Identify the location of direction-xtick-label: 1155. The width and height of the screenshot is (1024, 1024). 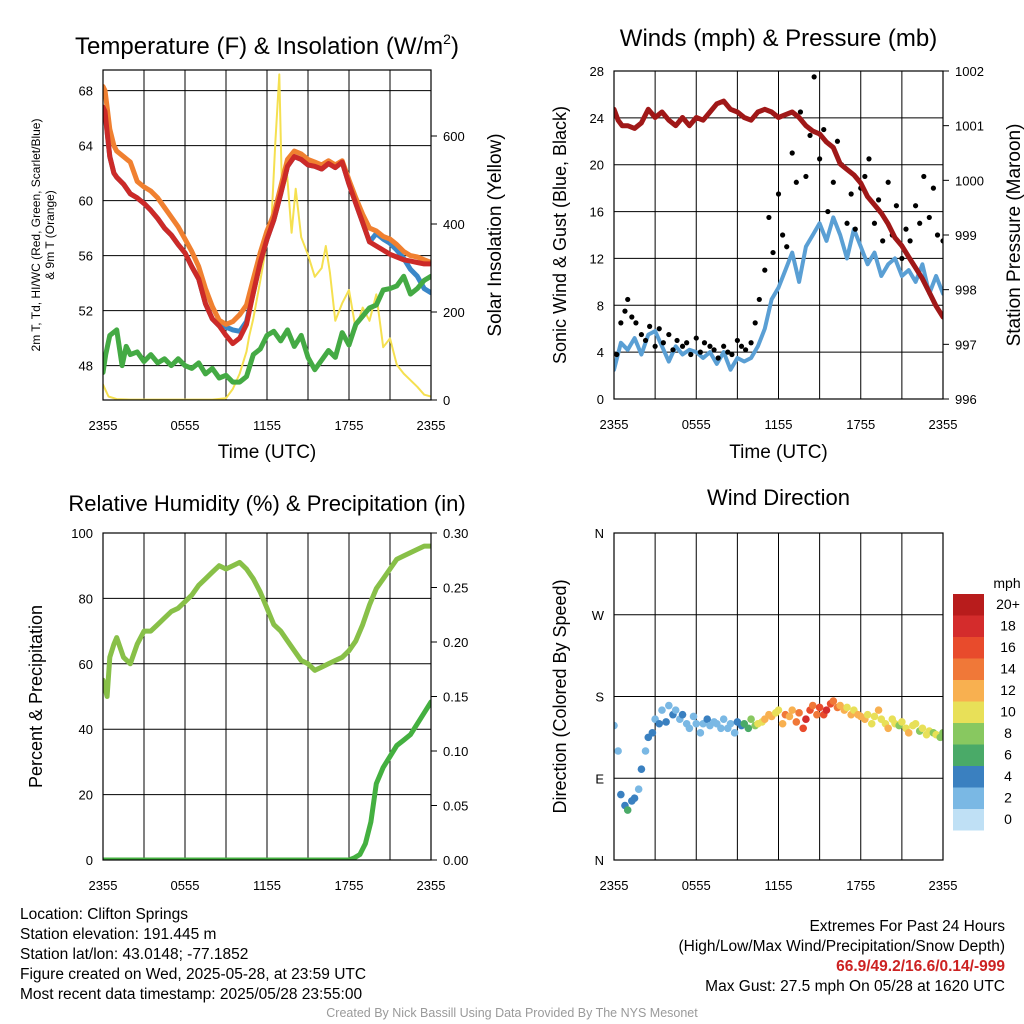
(779, 885).